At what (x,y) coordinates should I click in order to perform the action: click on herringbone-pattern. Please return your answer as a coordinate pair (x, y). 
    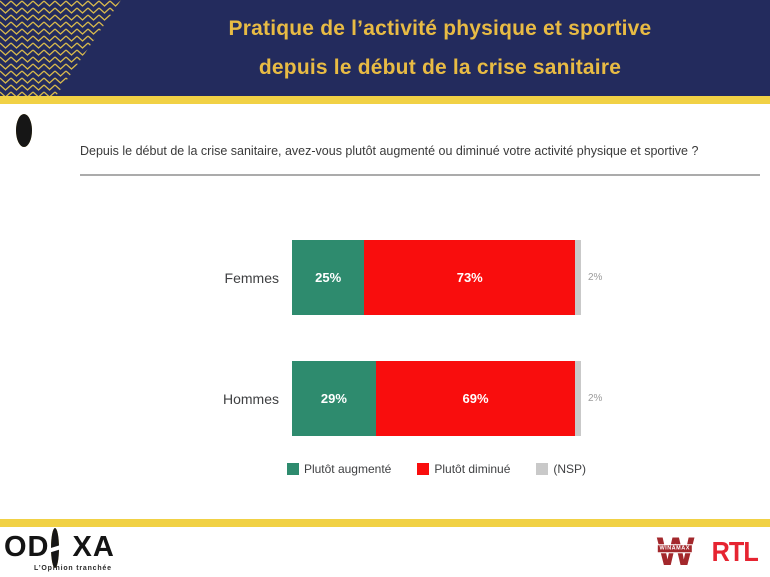
    Looking at the image, I should click on (60, 48).